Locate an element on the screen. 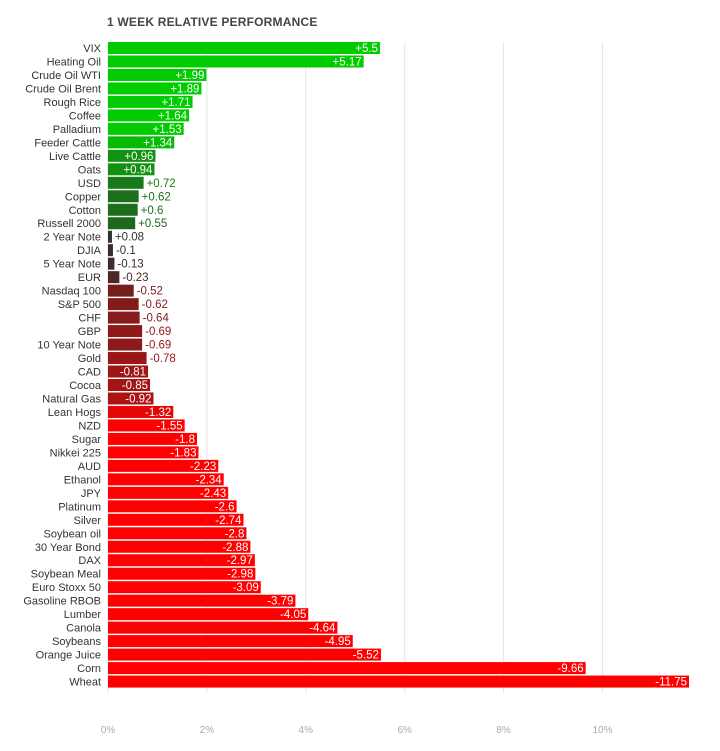 This screenshot has width=720, height=751. value-label: -0.78 is located at coordinates (163, 359).